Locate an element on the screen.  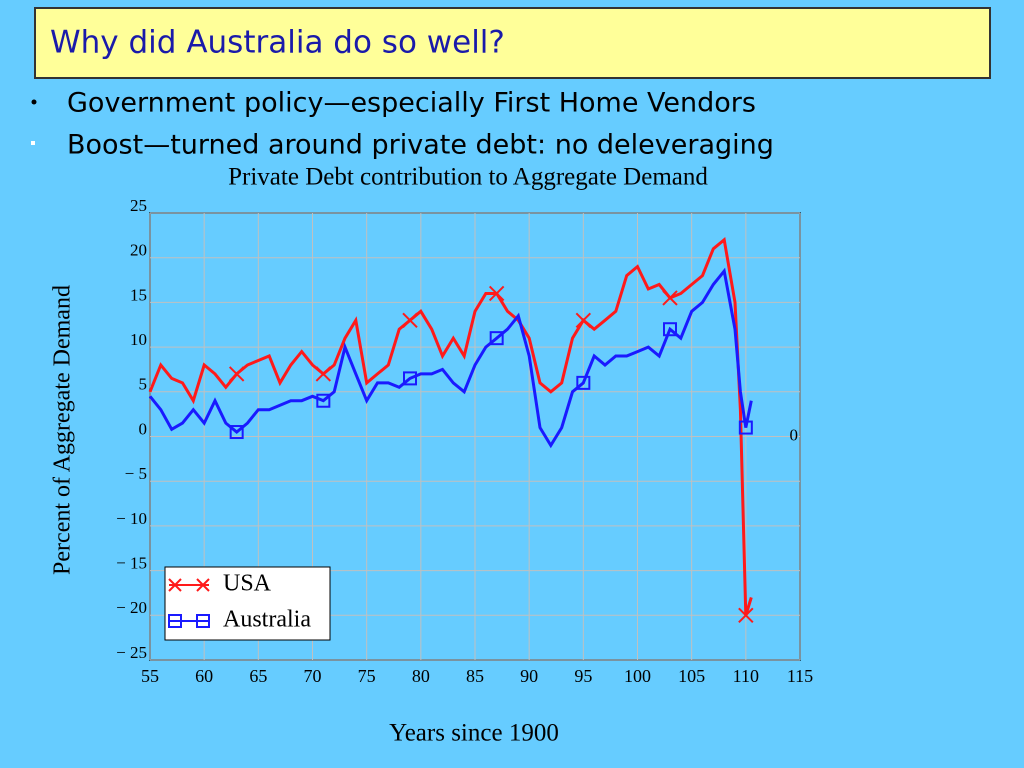
x-tick-label: 110 is located at coordinates (746, 676).